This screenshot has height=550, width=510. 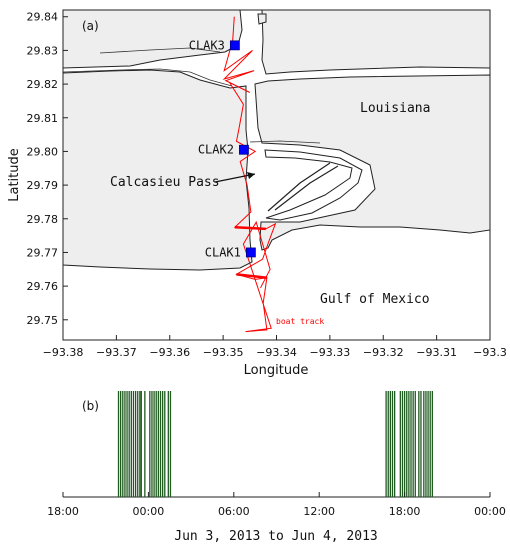 I want to click on map-x-tick-label: −93.35, so click(x=223, y=352).